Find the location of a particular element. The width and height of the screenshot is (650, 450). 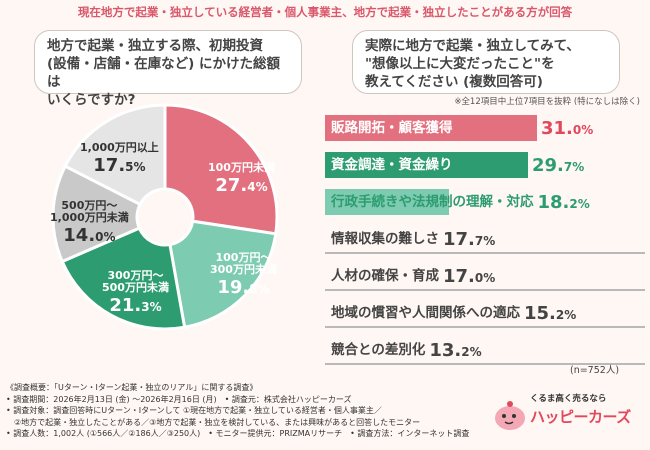

pie-slice-label: 100万円〜 300万円未満 19.8% is located at coordinates (243, 275).